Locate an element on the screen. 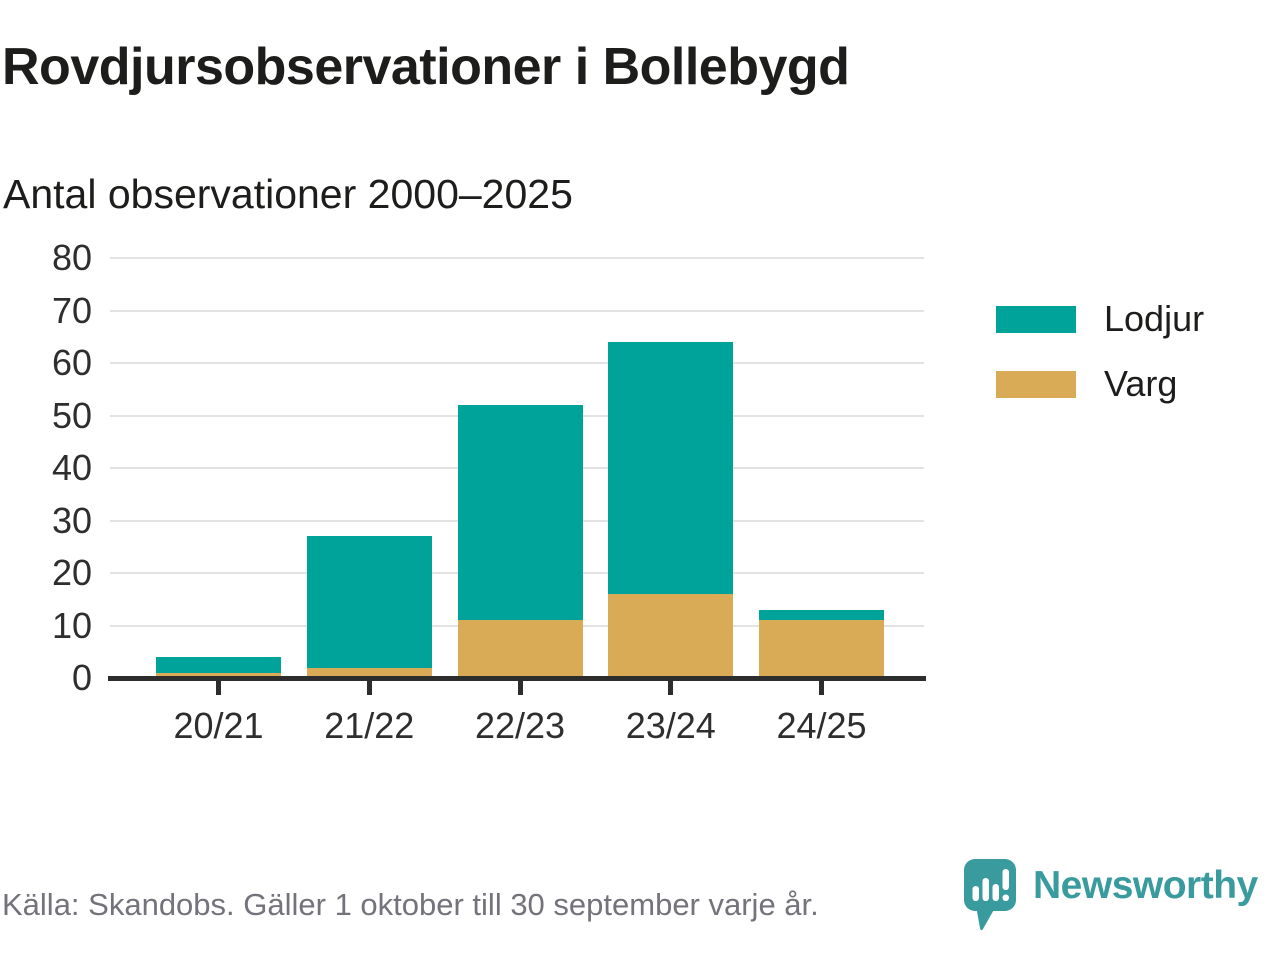 The height and width of the screenshot is (960, 1280). bar-21/22 is located at coordinates (369, 607).